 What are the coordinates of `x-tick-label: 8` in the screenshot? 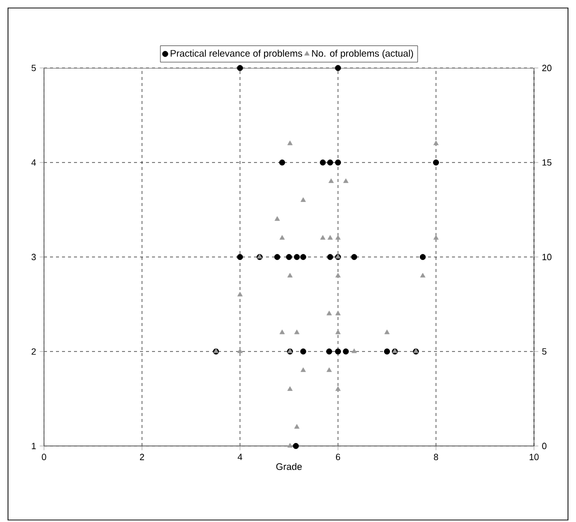 It's located at (436, 457).